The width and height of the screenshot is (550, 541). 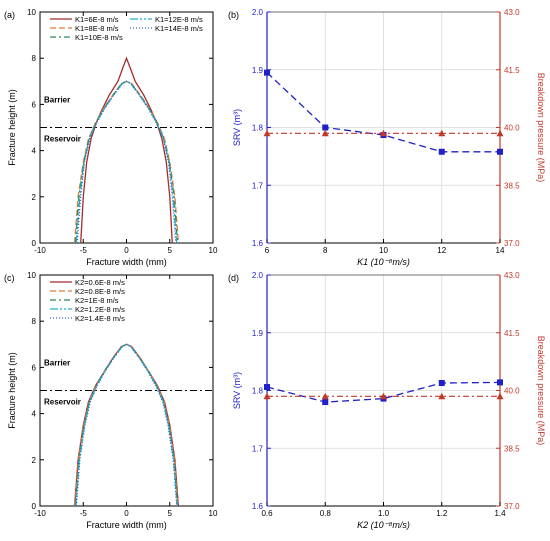 I want to click on x-tick-label: 1.0, so click(x=384, y=513).